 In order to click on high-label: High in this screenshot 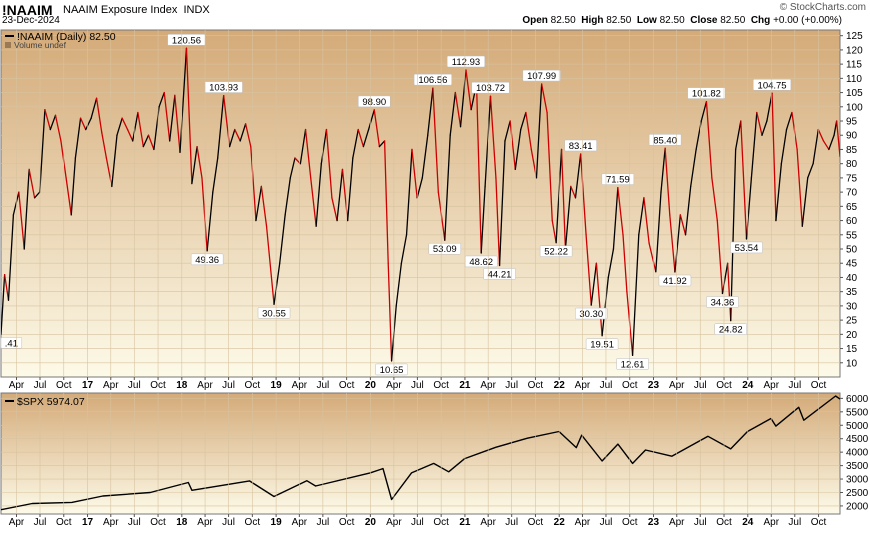, I will do `click(592, 20)`.